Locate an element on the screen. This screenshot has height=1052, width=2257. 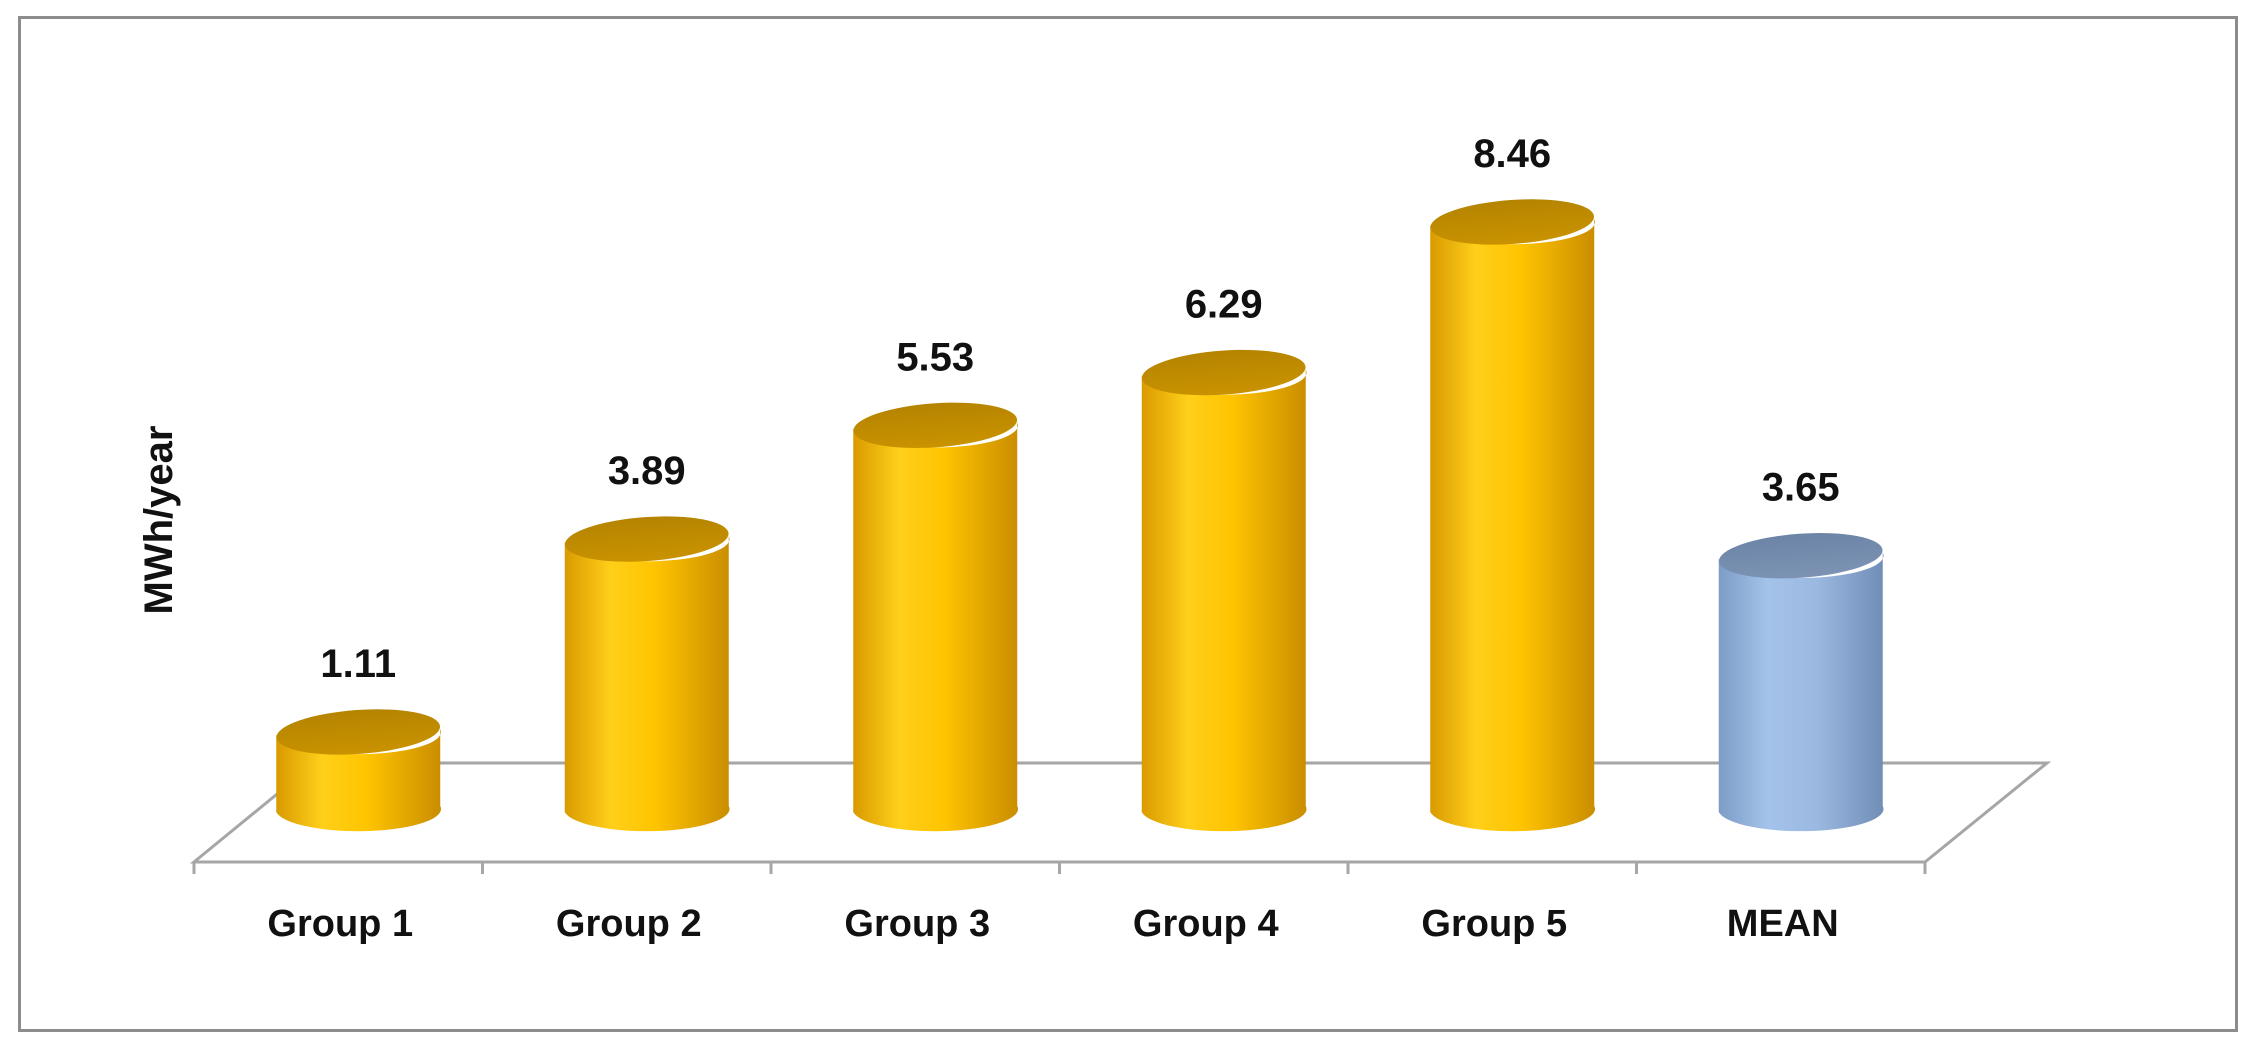
category-label: Group 1 is located at coordinates (340, 924).